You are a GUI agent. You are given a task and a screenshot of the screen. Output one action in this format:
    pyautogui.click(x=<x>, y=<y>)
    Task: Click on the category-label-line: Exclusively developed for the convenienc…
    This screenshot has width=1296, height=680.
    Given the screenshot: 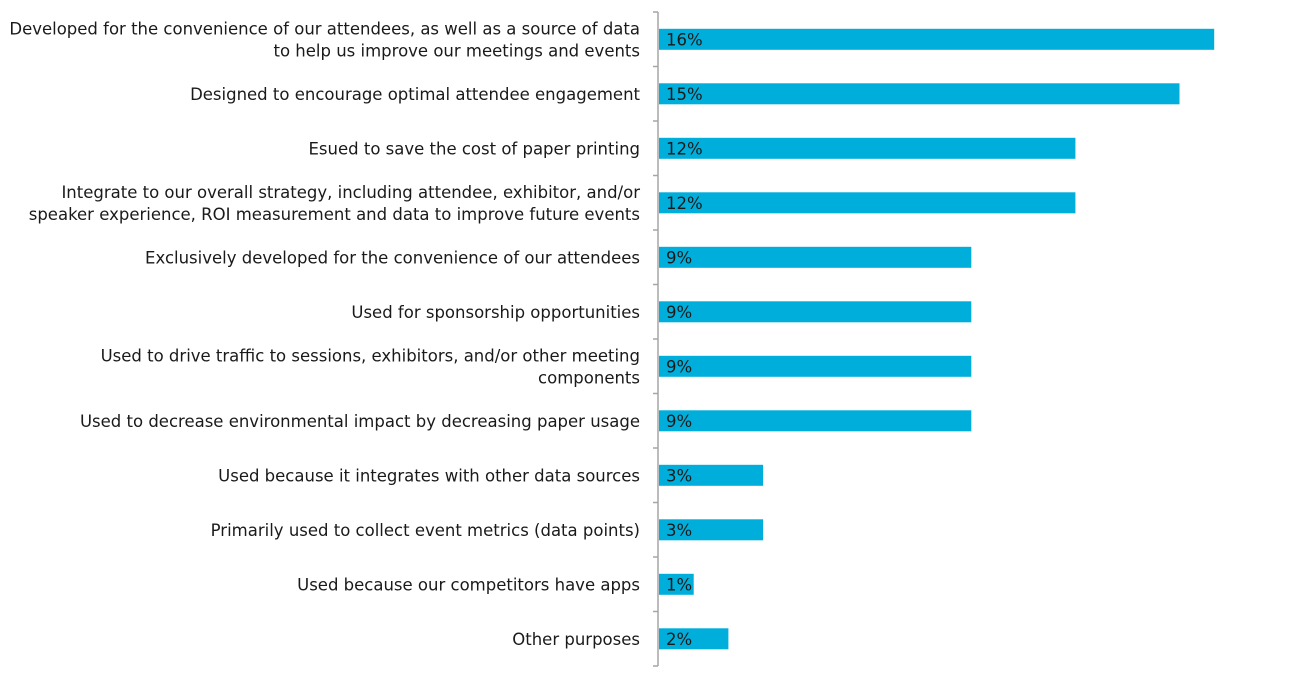 What is the action you would take?
    pyautogui.click(x=392, y=257)
    